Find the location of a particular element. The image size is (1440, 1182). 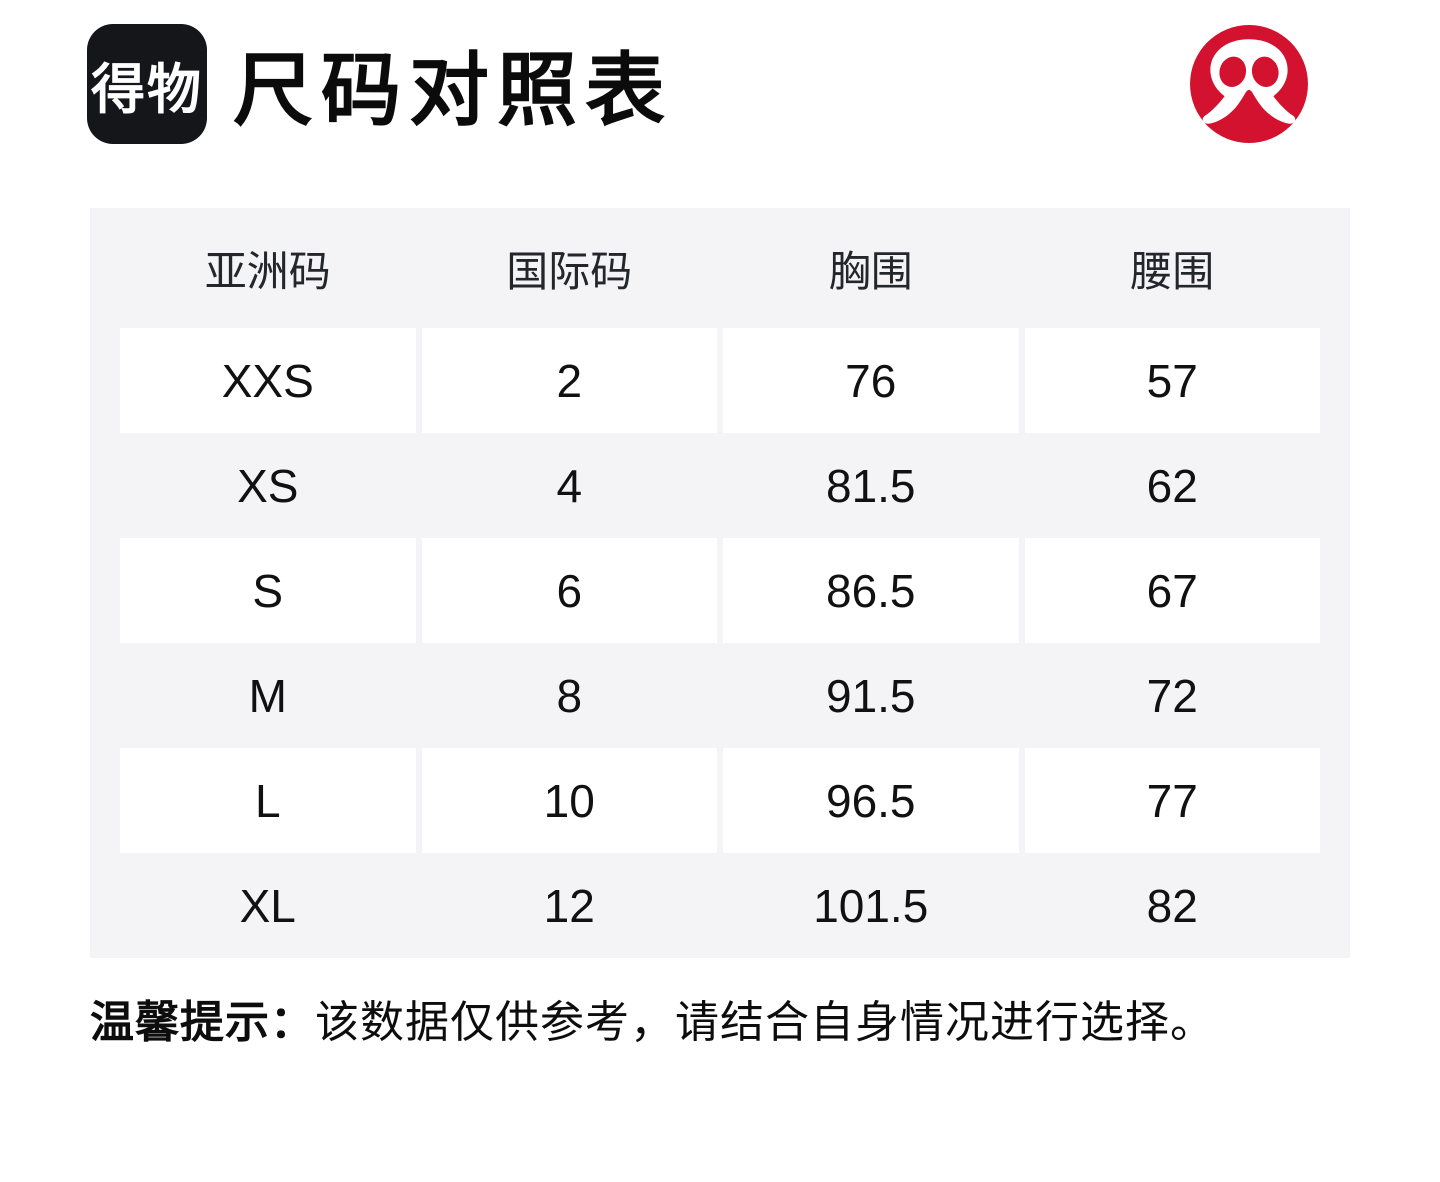

cell-asian-size: XXS is located at coordinates (268, 380).